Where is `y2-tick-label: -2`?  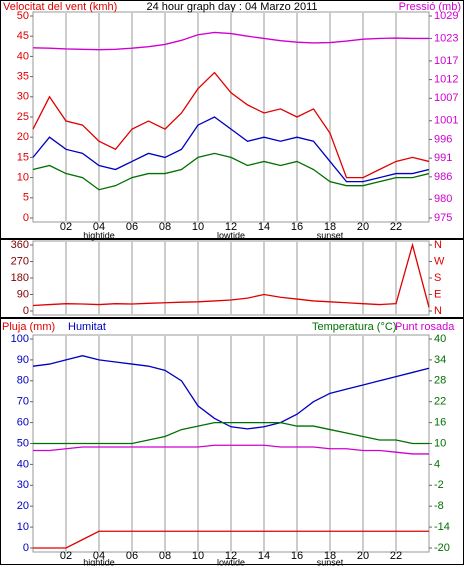 y2-tick-label: -2 is located at coordinates (439, 485).